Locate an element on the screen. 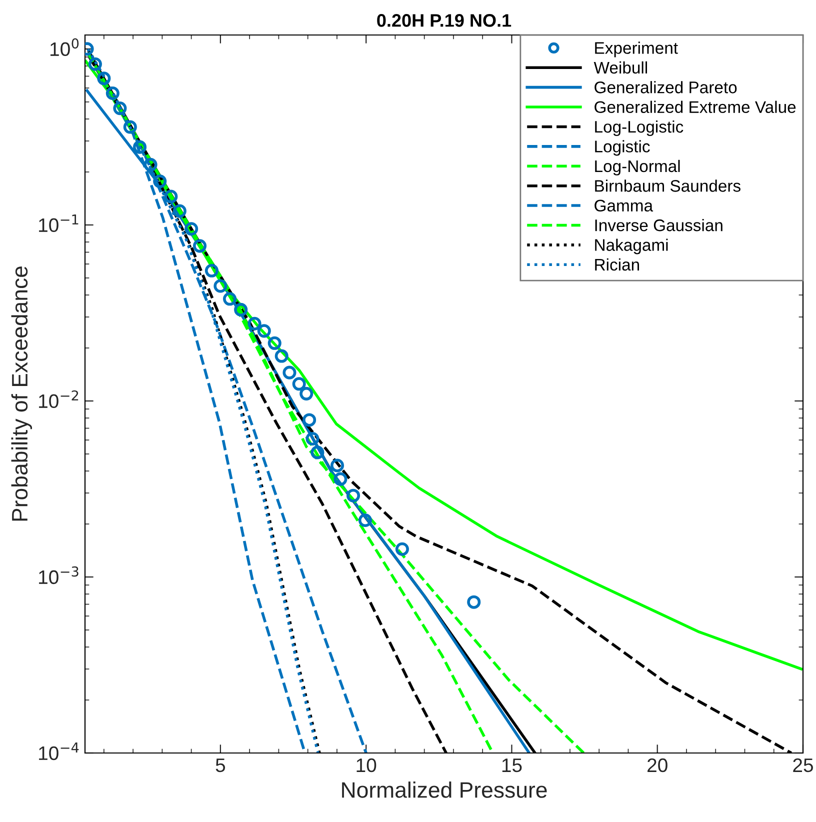 The height and width of the screenshot is (822, 816). legend-label: Log-Logistic is located at coordinates (639, 128).